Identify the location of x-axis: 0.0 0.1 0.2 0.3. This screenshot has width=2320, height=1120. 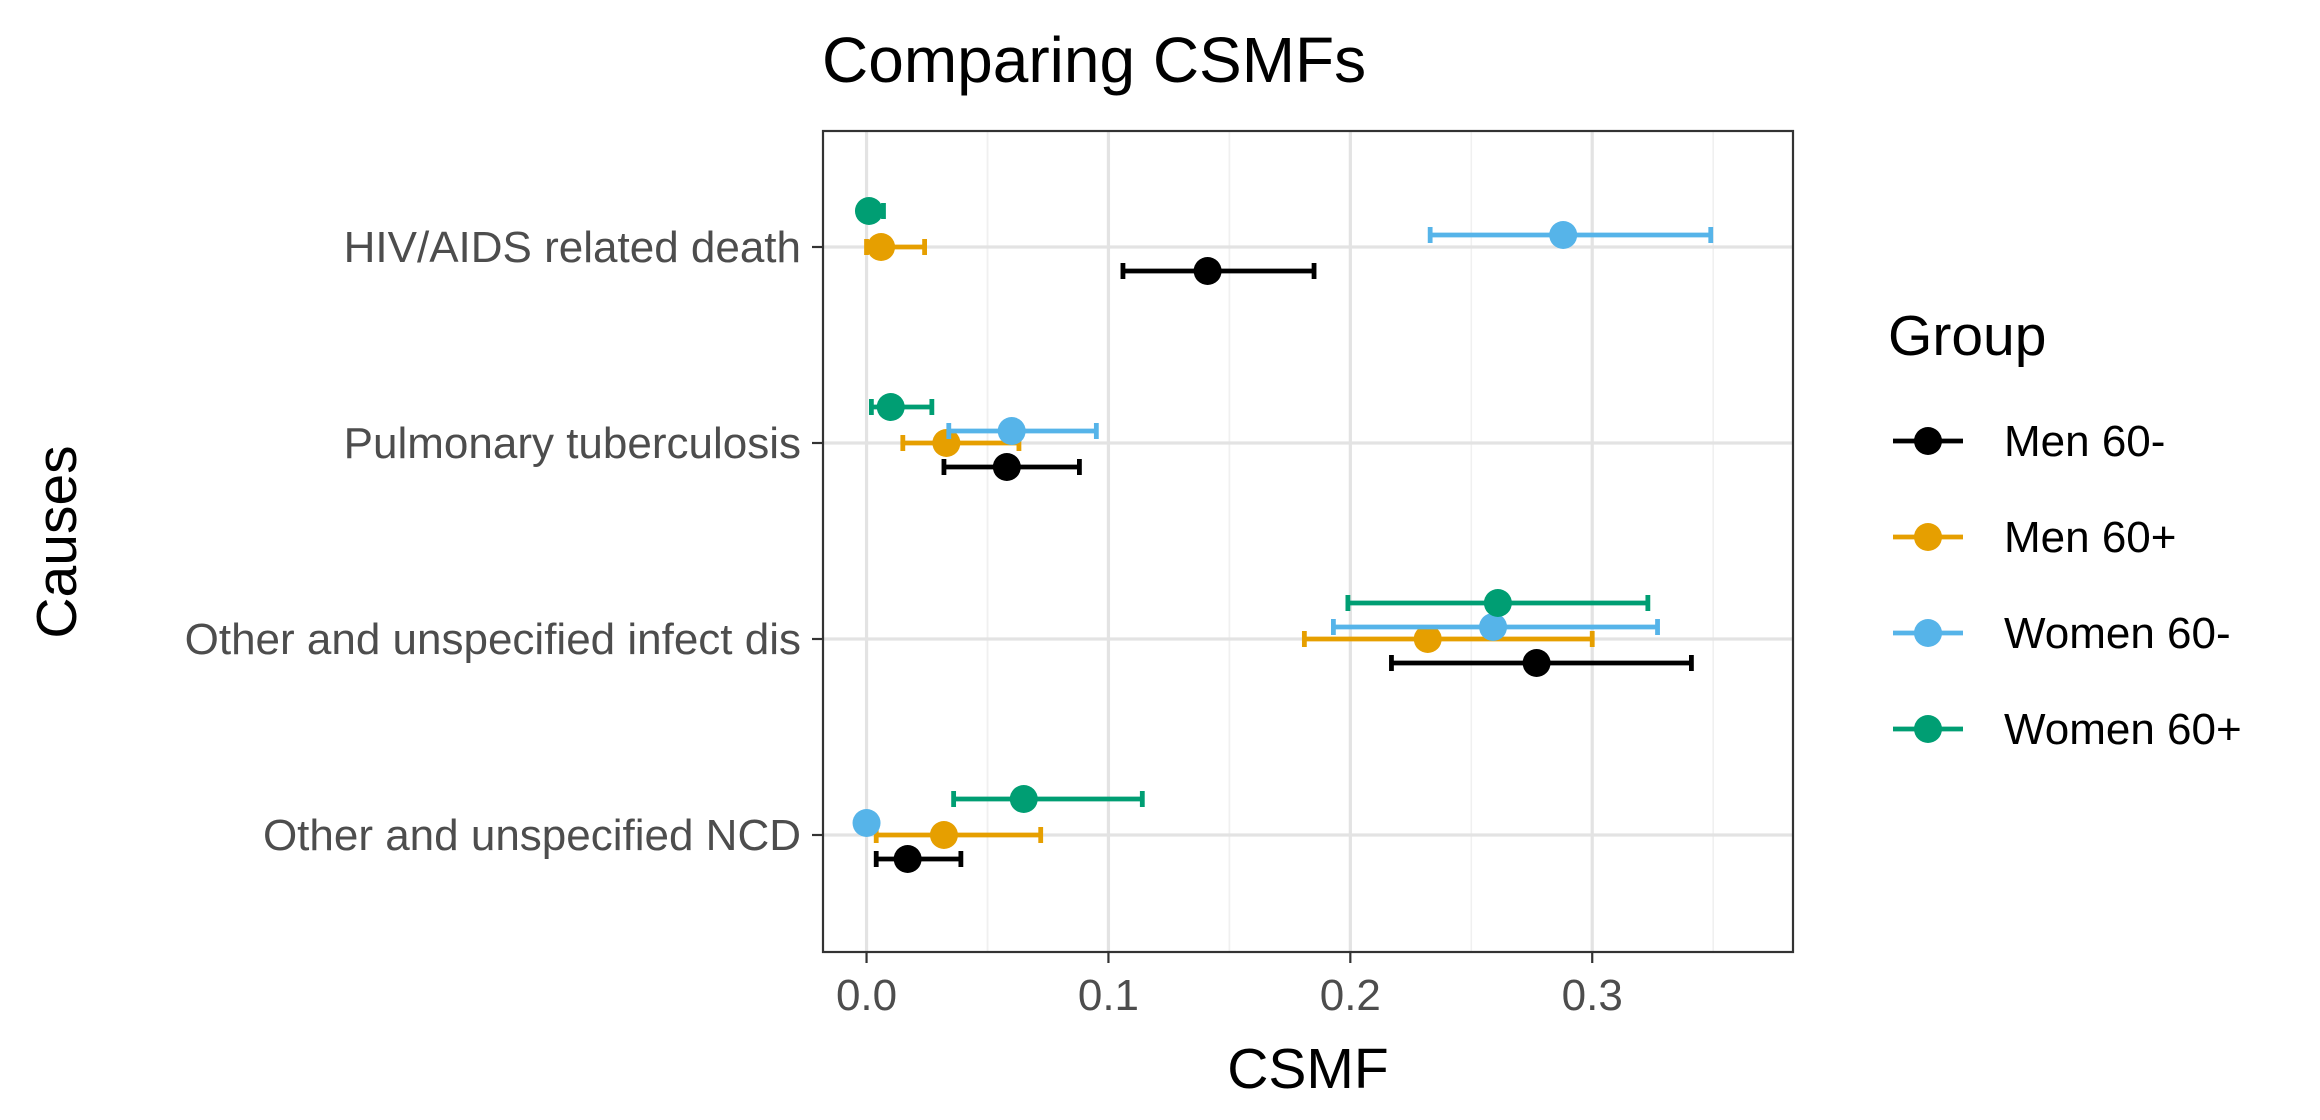
(1229, 986).